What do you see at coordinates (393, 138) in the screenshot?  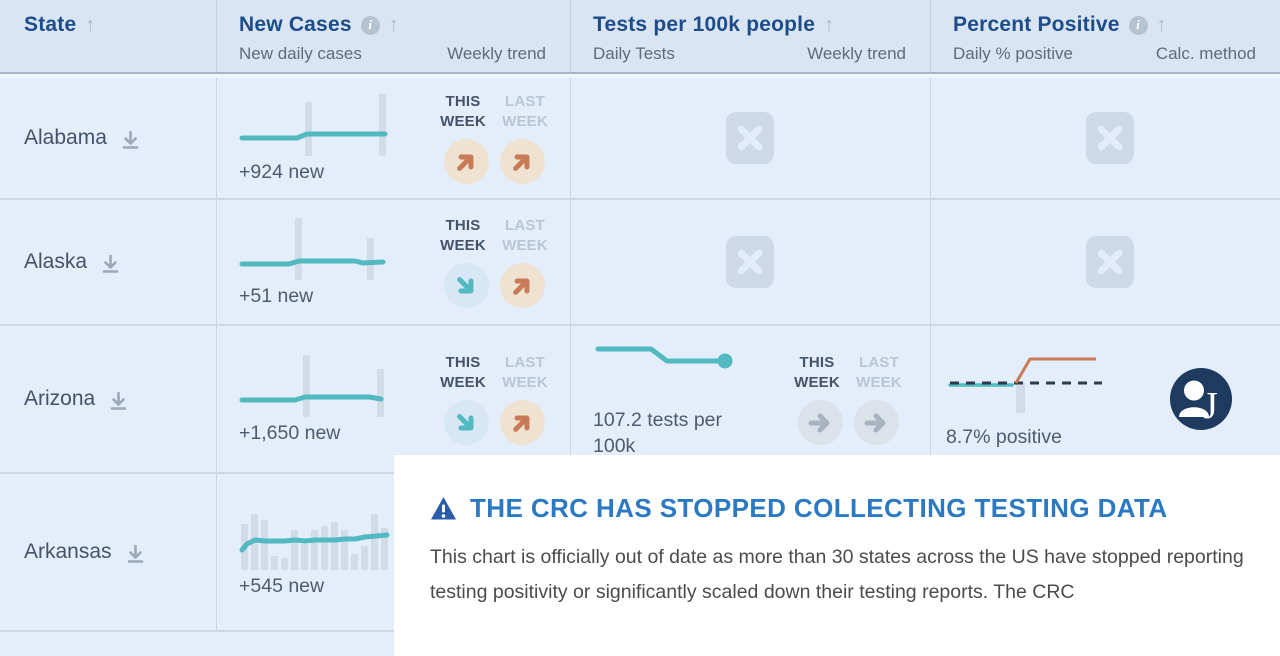 I see `new-cases-cell: +924 new THIS WEEK LAST WEEK` at bounding box center [393, 138].